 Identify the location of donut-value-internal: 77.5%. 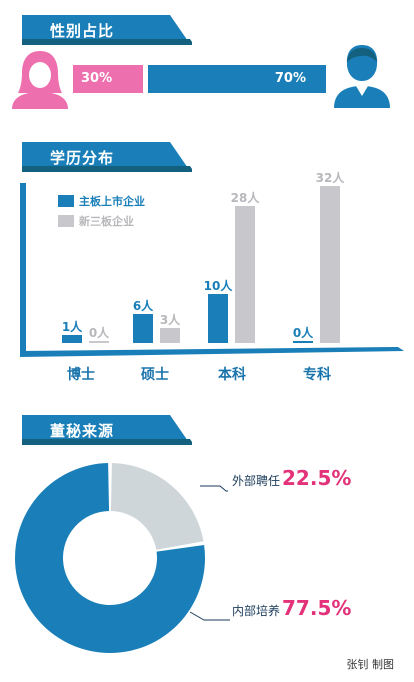
(317, 608).